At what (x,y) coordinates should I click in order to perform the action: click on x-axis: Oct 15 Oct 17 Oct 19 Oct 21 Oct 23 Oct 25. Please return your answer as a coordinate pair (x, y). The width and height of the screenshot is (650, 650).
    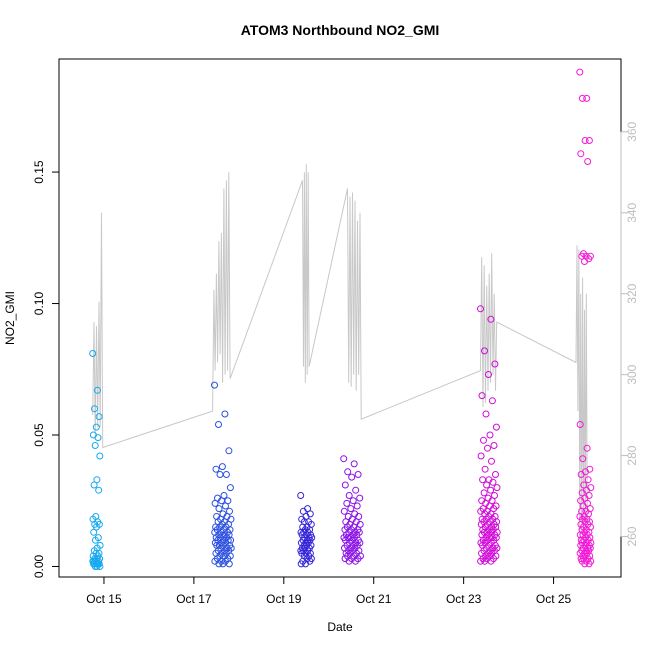
    Looking at the image, I should click on (329, 591).